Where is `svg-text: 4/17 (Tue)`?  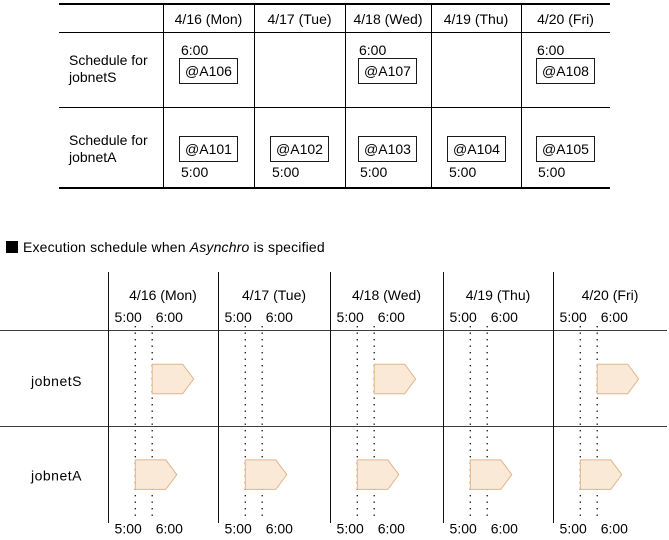 svg-text: 4/17 (Tue) is located at coordinates (274, 295).